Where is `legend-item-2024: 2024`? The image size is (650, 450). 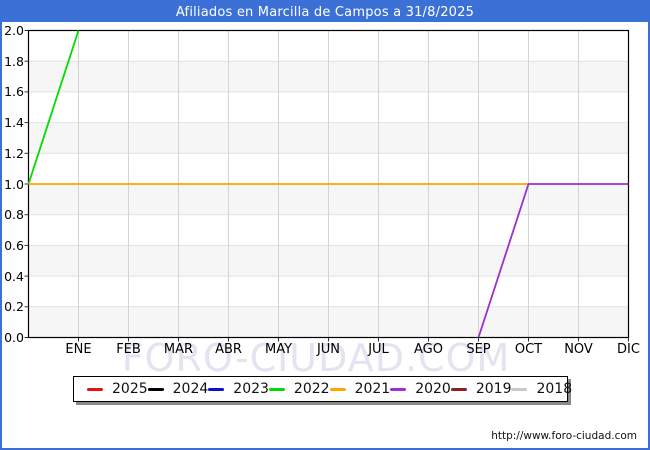 legend-item-2024: 2024 is located at coordinates (178, 389).